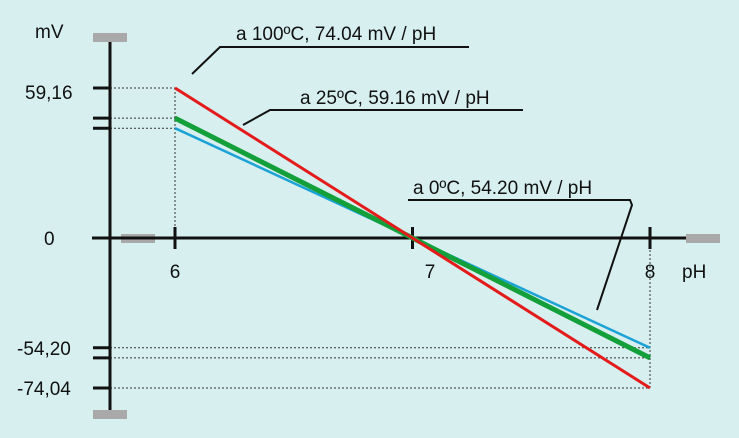  I want to click on leader-100c, so click(330, 60).